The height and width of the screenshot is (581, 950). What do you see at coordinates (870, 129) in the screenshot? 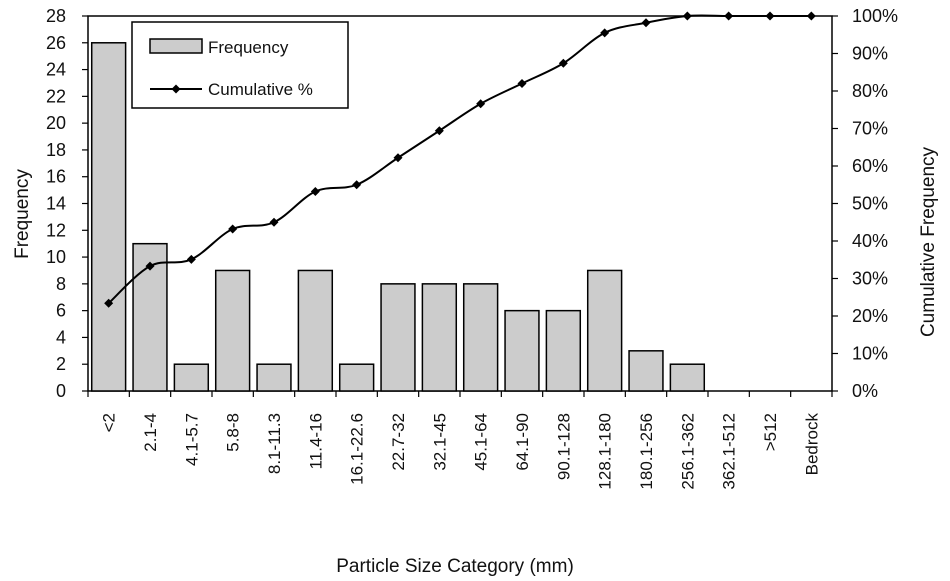
I see `y2-tick-label-7: 70%` at bounding box center [870, 129].